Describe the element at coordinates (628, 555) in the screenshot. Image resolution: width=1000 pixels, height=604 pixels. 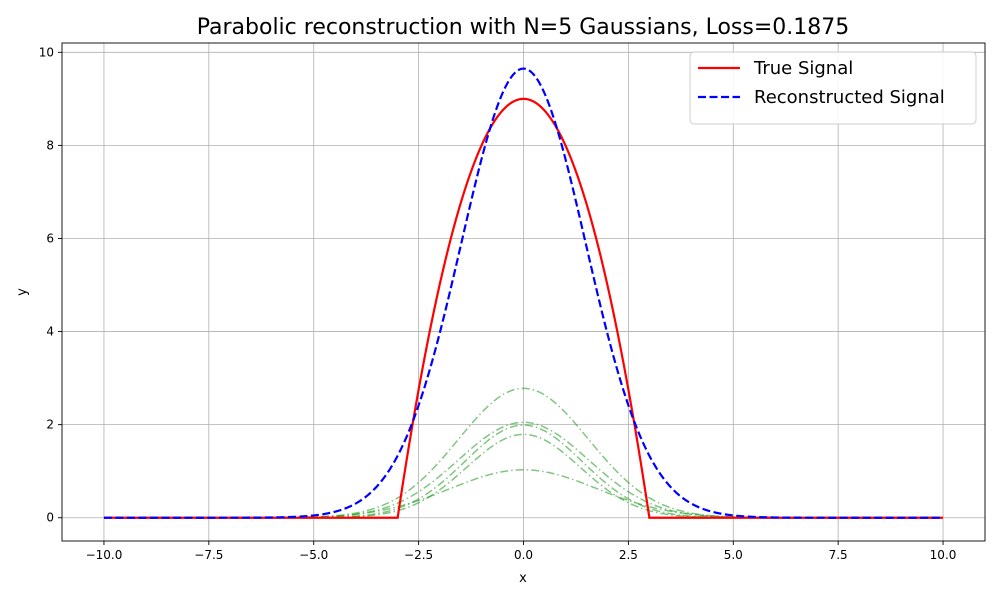
I see `x-tick-label: 2.5` at that location.